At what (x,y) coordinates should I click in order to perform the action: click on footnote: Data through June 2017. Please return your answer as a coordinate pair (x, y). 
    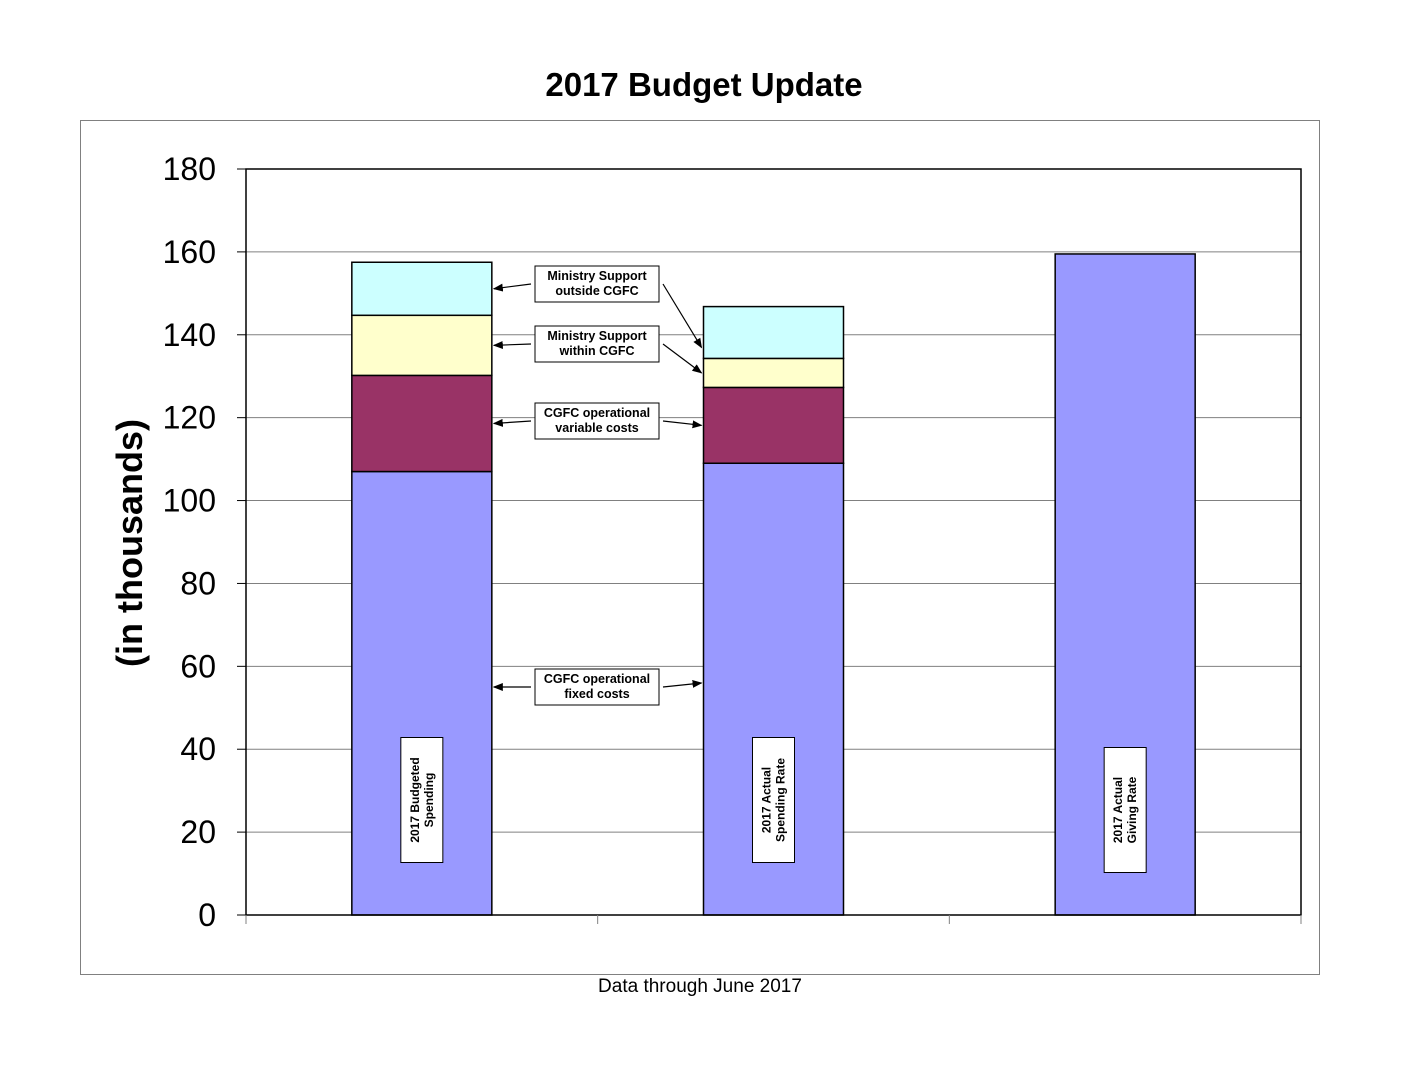
    Looking at the image, I should click on (700, 986).